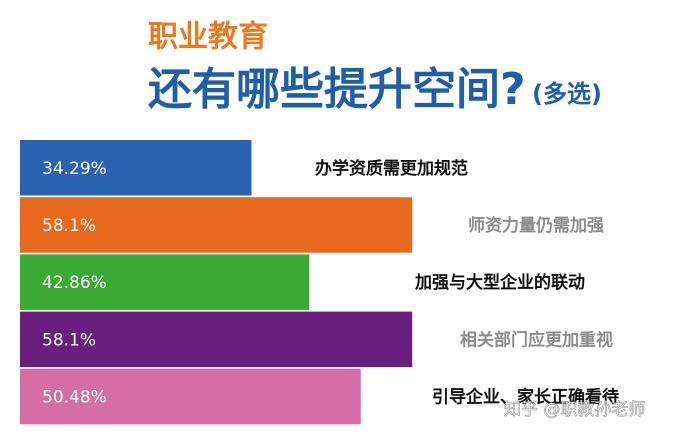 This screenshot has width=680, height=436. Describe the element at coordinates (536, 339) in the screenshot. I see `category-label: 相关部门应更加重视` at that location.